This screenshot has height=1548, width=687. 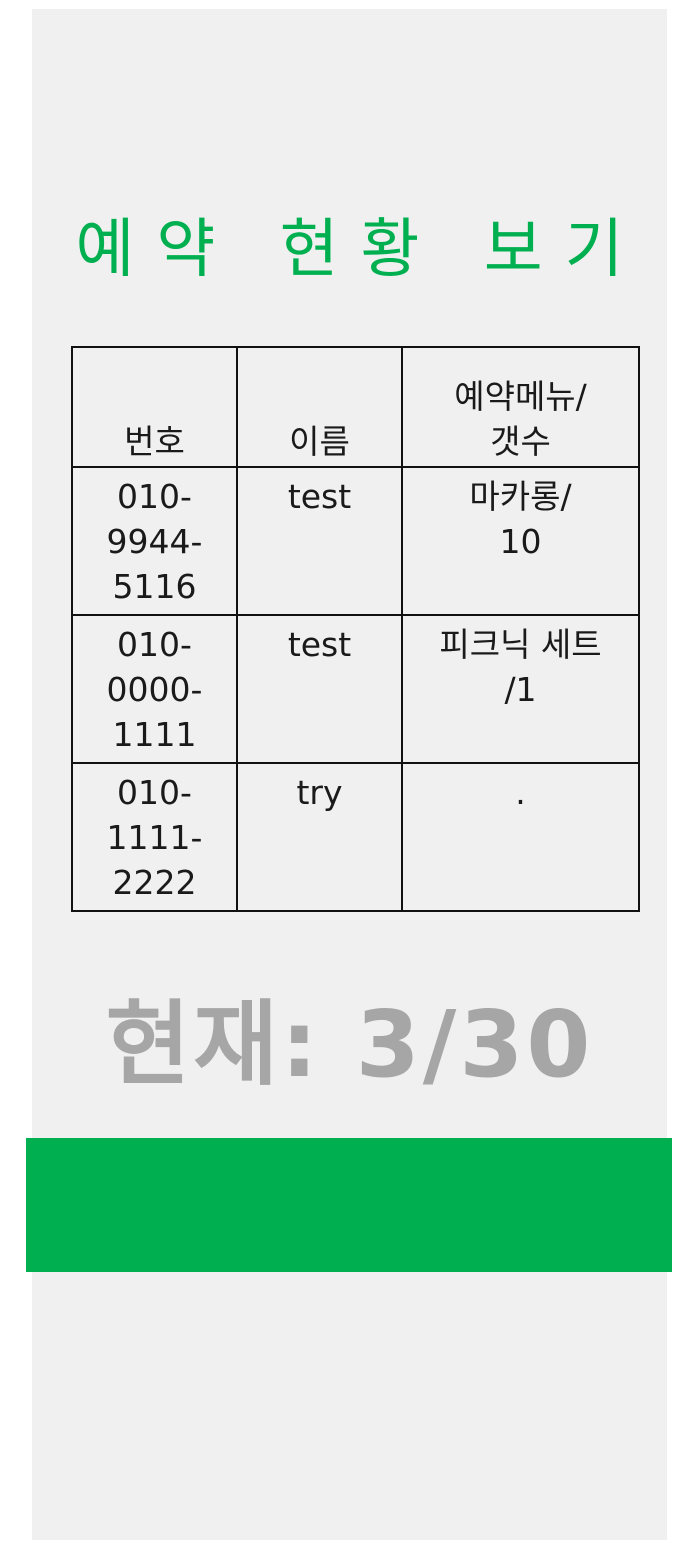 I want to click on cell-phone: 010- 0000- 1111, so click(x=154, y=689).